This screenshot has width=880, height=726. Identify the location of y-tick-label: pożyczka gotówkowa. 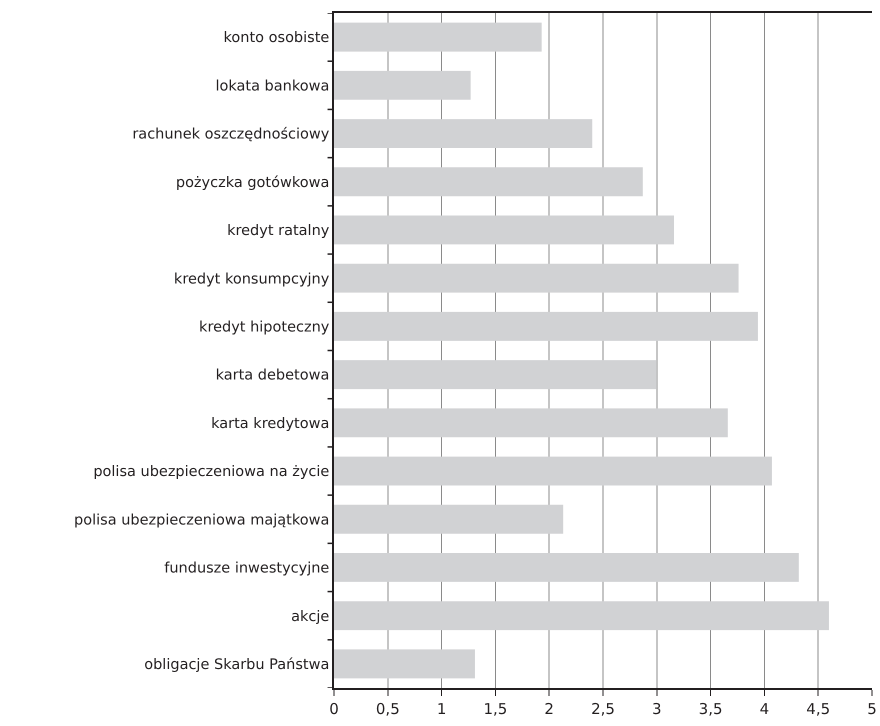
(253, 182).